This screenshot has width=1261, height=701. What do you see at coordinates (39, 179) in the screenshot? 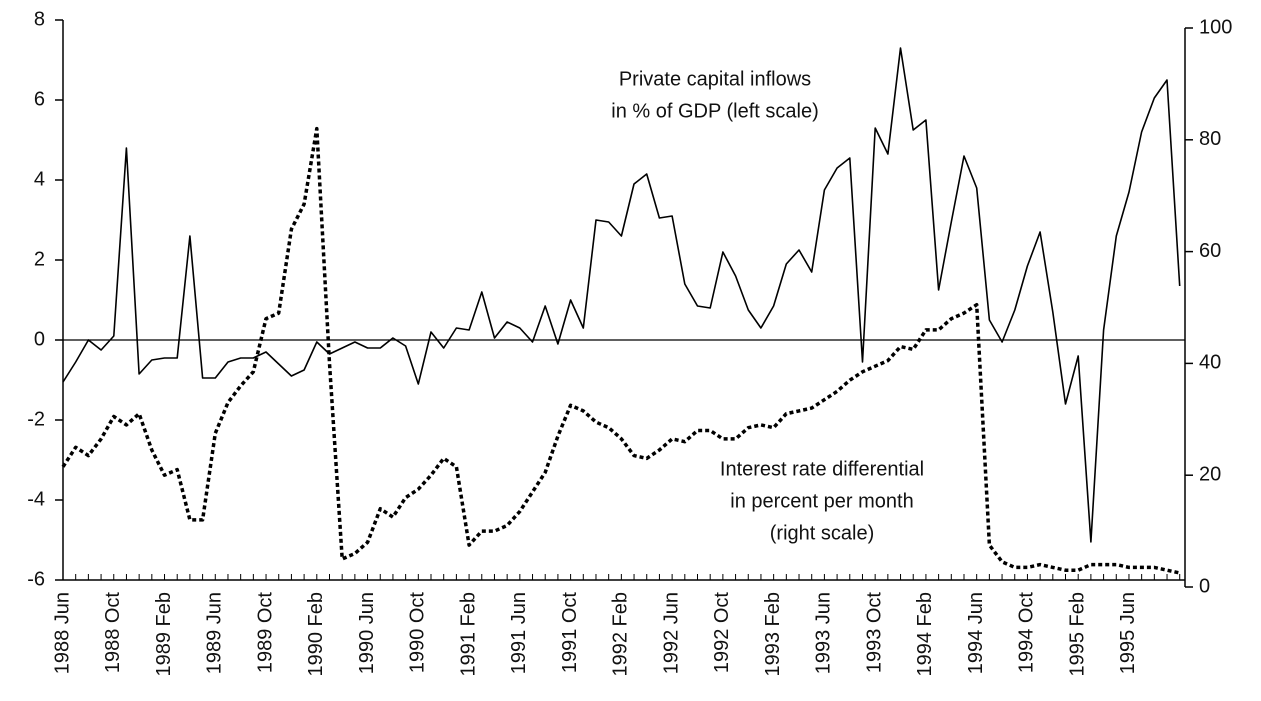
I see `y-tick-label: 4` at bounding box center [39, 179].